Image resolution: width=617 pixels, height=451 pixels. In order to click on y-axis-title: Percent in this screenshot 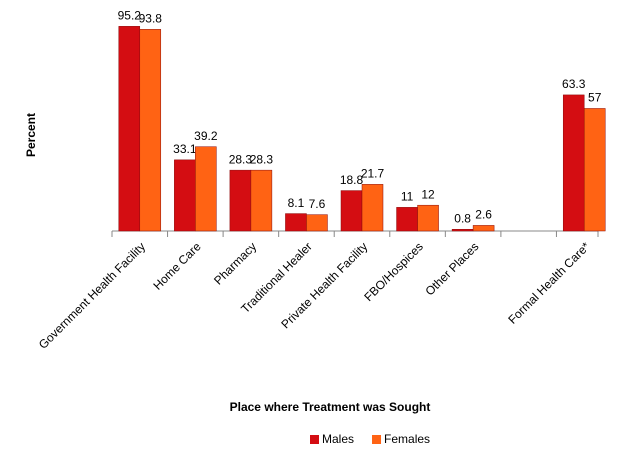, I will do `click(31, 135)`.